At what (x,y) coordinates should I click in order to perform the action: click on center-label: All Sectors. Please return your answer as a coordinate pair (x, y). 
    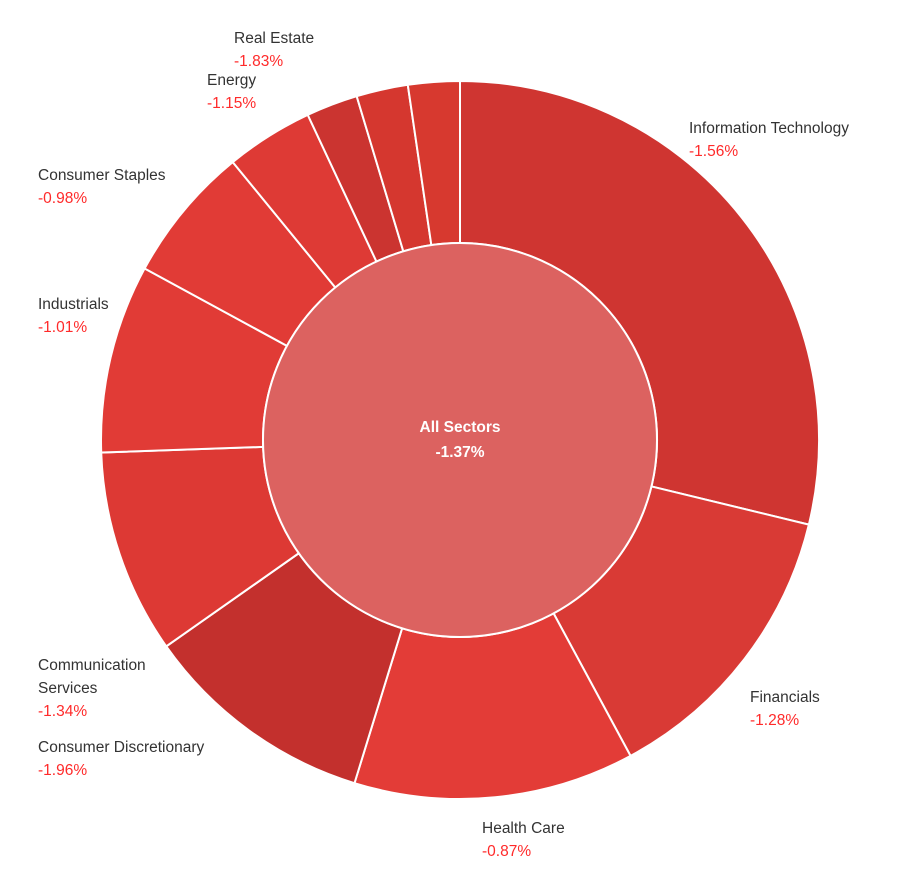
    Looking at the image, I should click on (460, 427).